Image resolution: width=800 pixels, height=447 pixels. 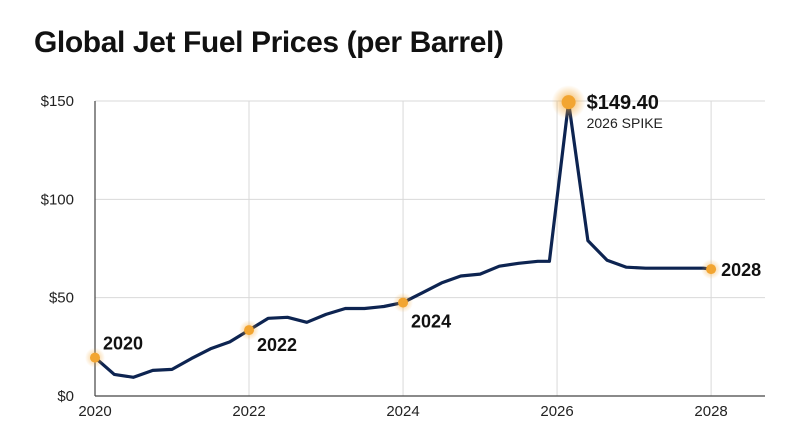 I want to click on y-tick-label: $150, so click(x=57, y=101).